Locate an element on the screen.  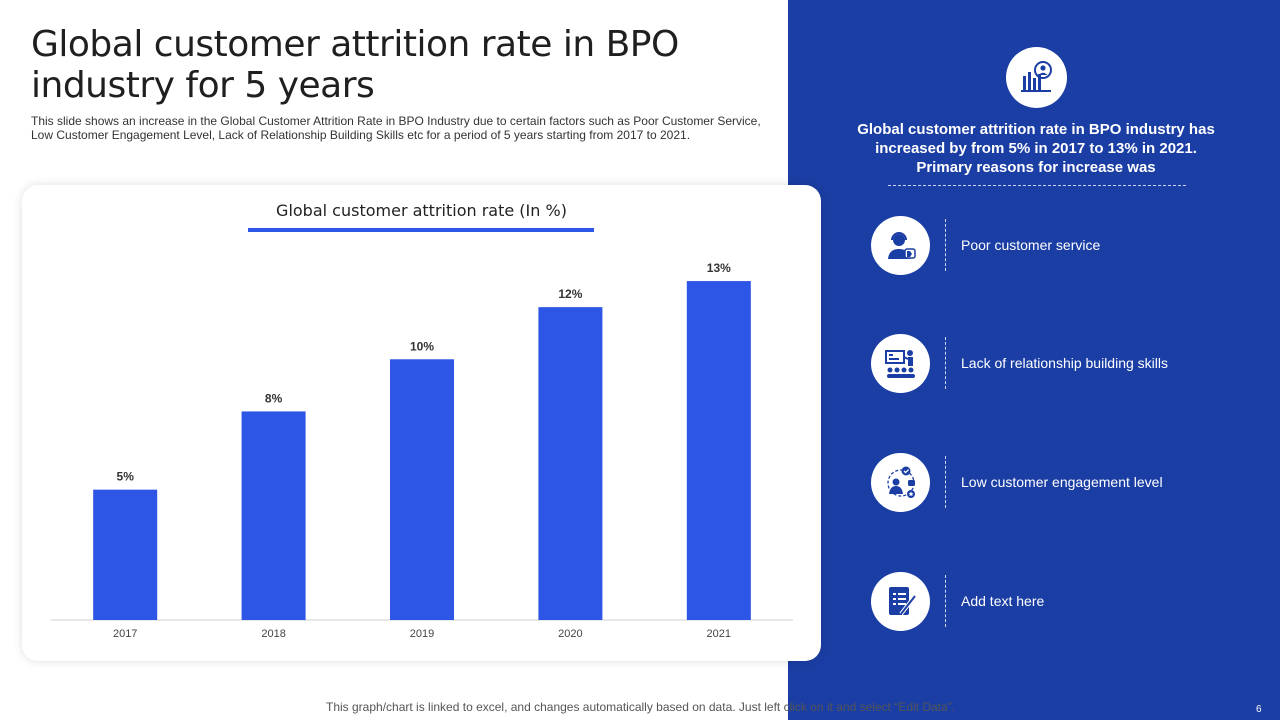
analytics-person-icon is located at coordinates (1036, 77).